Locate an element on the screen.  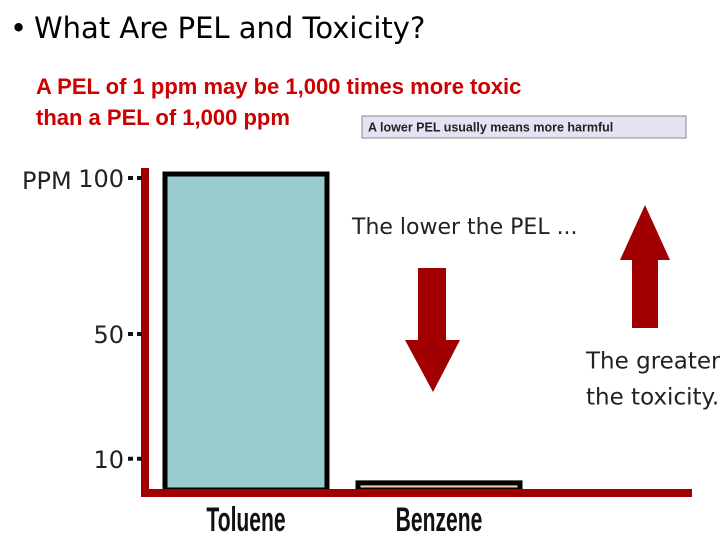
x-tick-label: Benzene is located at coordinates (439, 519).